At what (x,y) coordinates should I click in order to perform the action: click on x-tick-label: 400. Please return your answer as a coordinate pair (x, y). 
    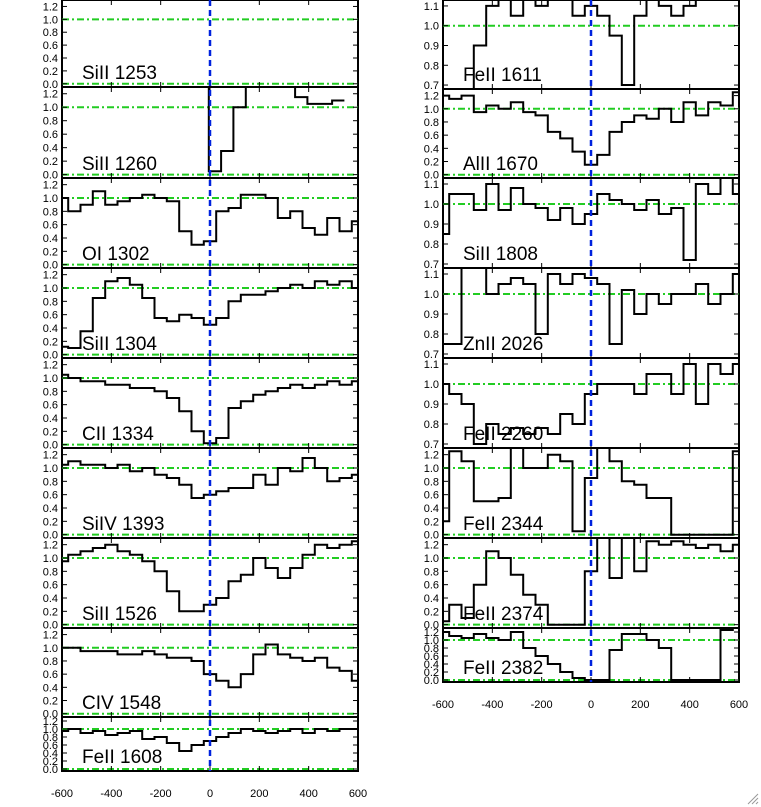
    Looking at the image, I should click on (308, 794).